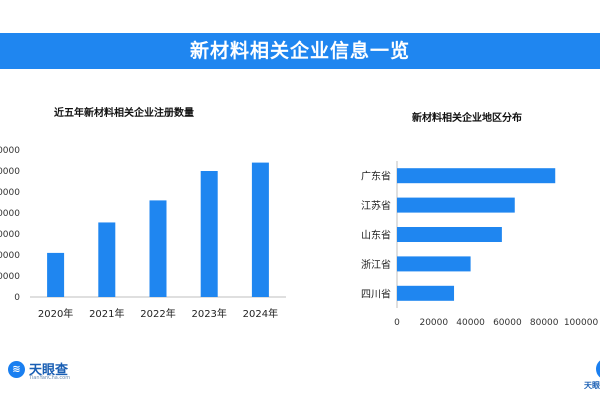 The width and height of the screenshot is (600, 400). I want to click on page-title: 新材料相关企业信息一览, so click(299, 51).